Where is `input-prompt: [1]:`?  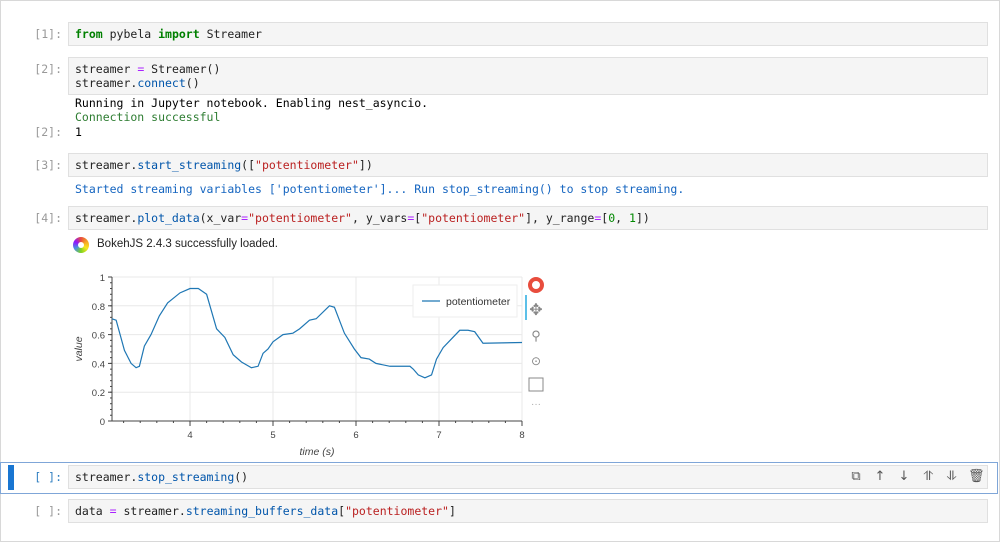 input-prompt: [1]: is located at coordinates (48, 34).